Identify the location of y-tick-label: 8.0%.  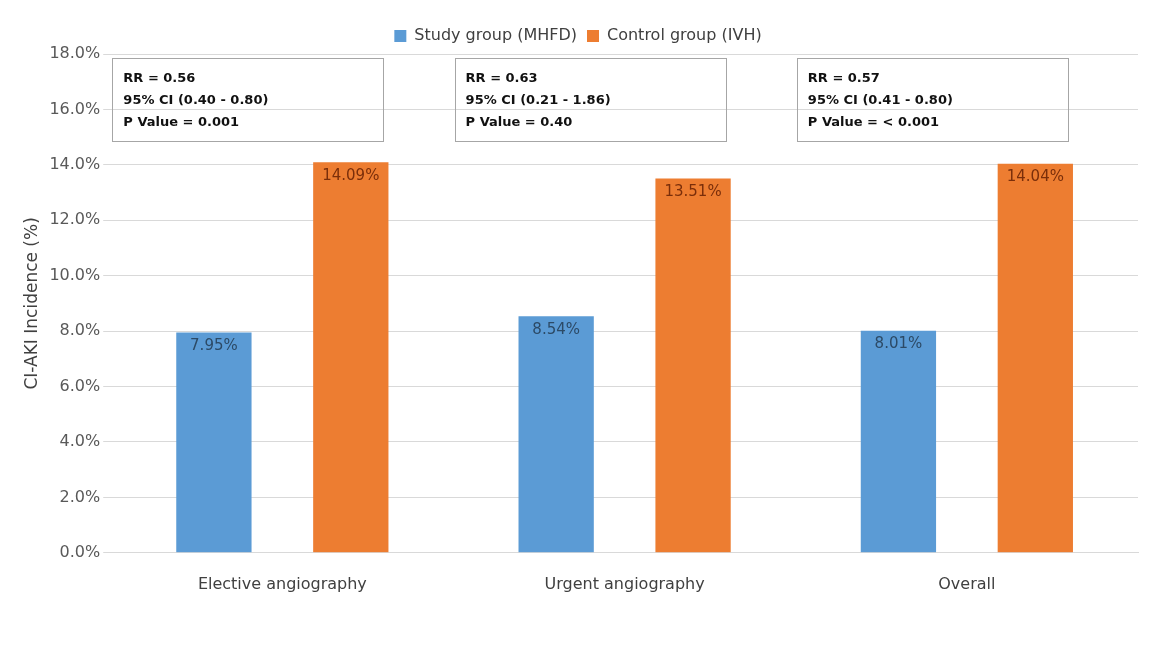
(80, 330).